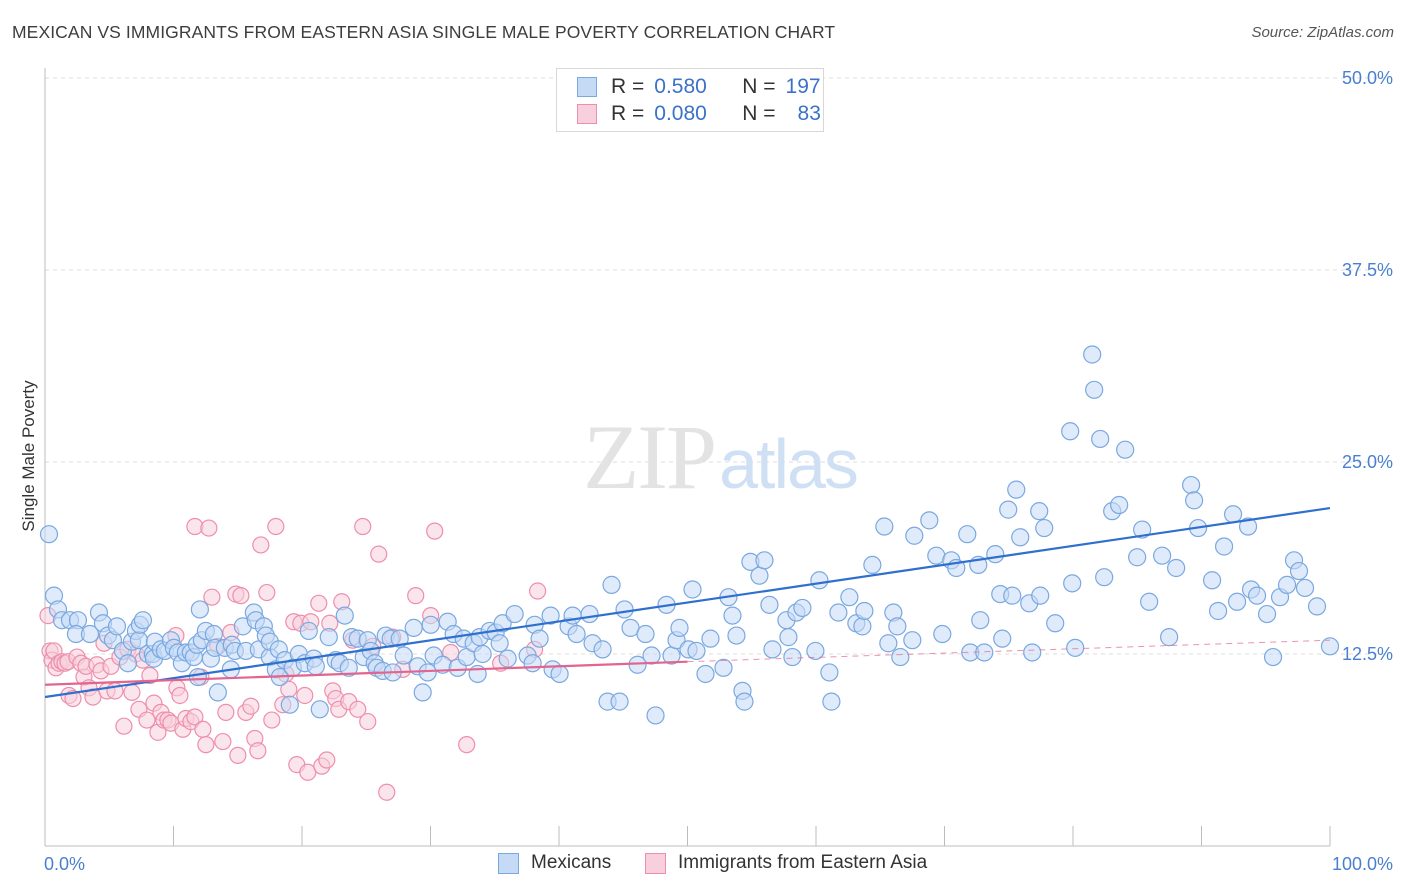 The image size is (1406, 892). What do you see at coordinates (699, 114) in the screenshot?
I see `legend-row-immigrants: R = 0.080 N = 83` at bounding box center [699, 114].